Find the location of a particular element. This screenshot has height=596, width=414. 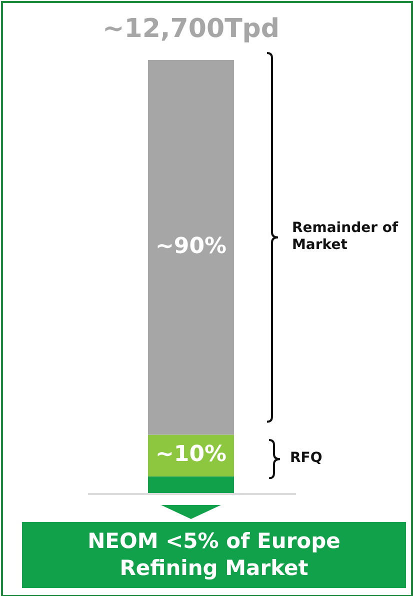

annotation: Remainder of Market is located at coordinates (346, 237).